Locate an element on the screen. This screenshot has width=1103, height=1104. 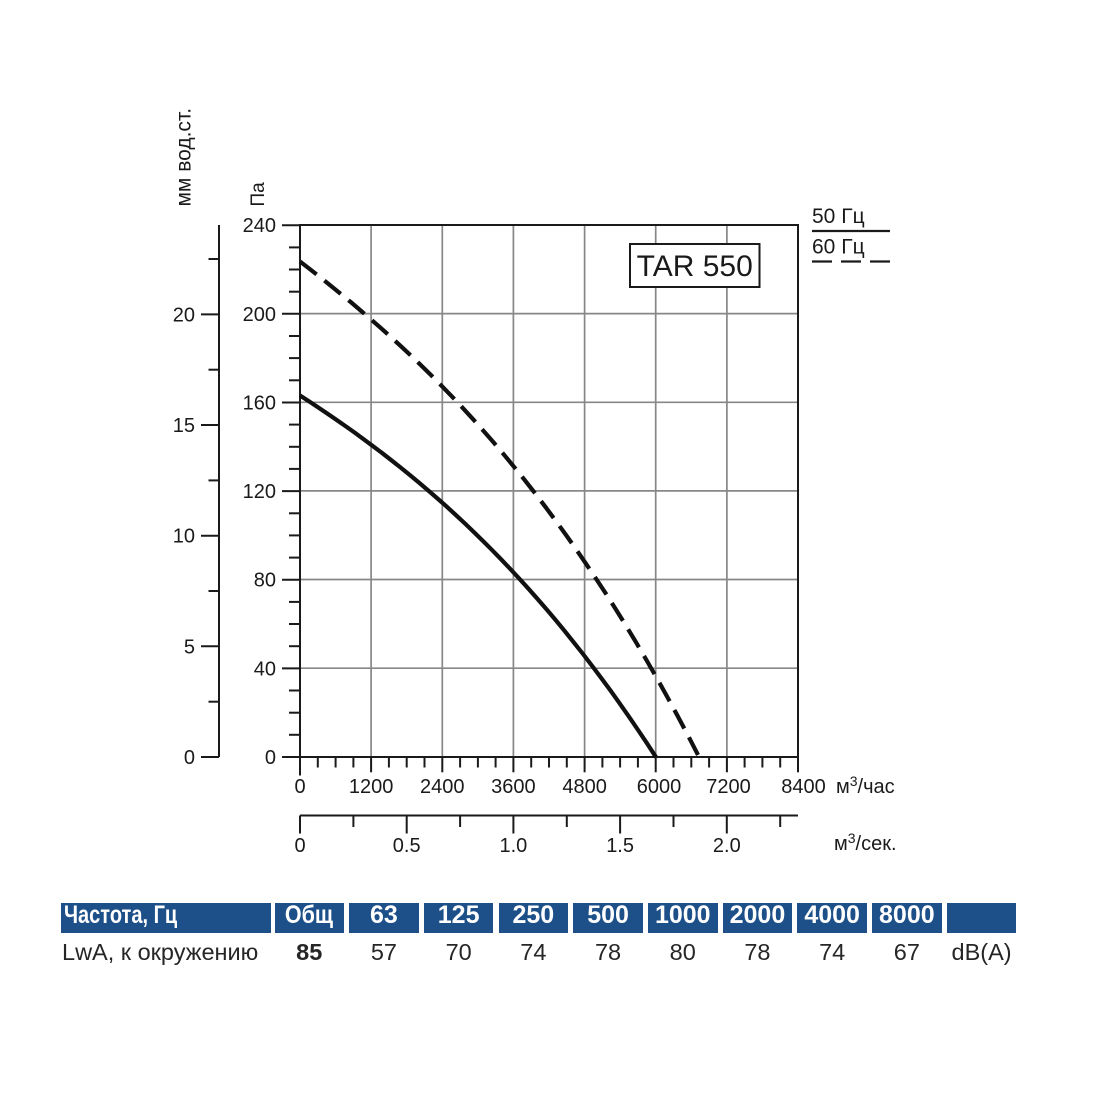
svg-text: 40 is located at coordinates (265, 669).